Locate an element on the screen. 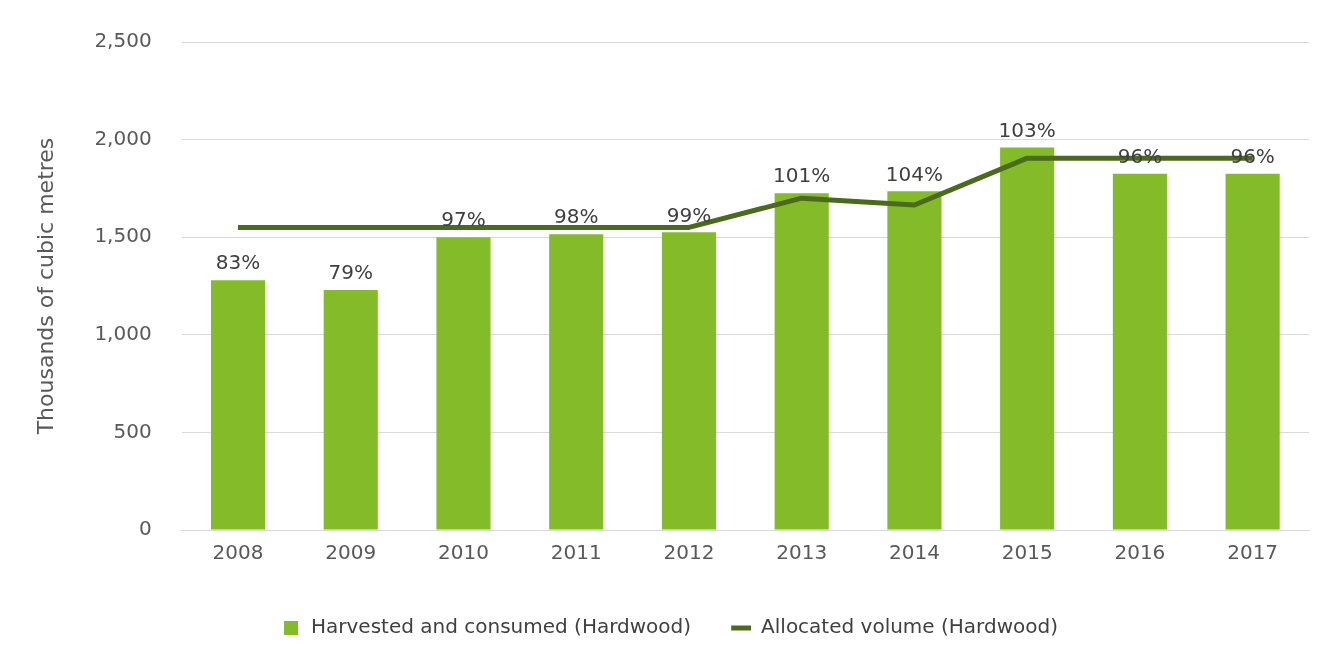 This screenshot has height=654, width=1327. annotation: 103% is located at coordinates (1027, 129).